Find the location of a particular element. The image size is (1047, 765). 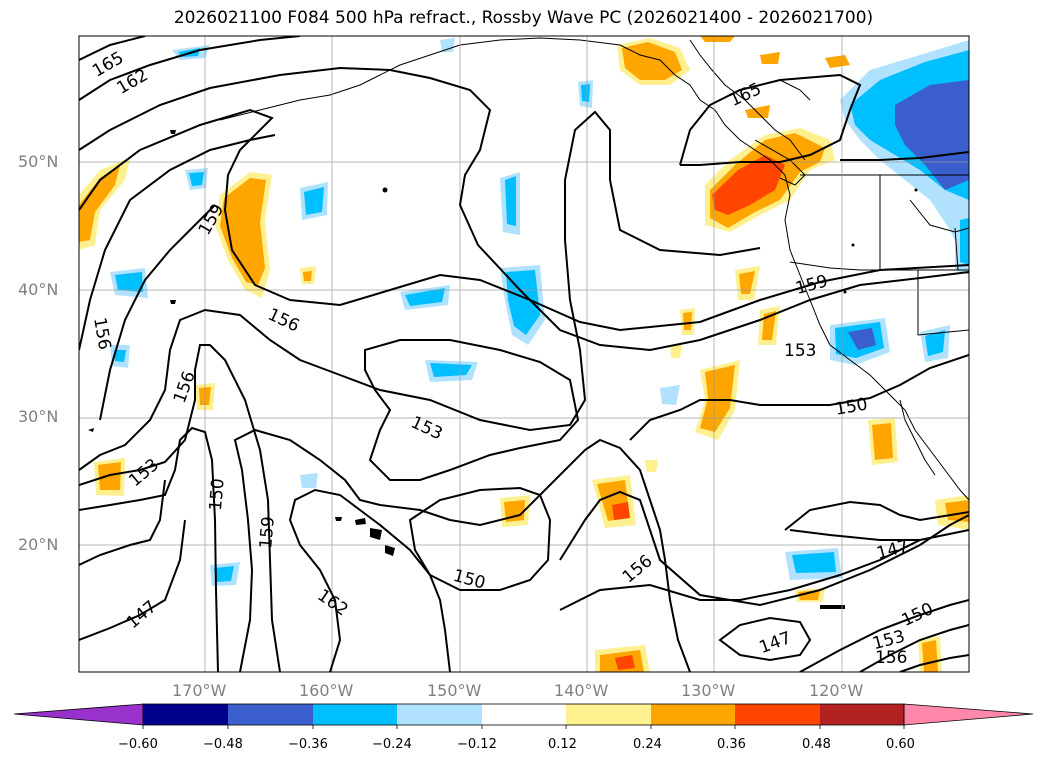

colorbar-tick-label: 0.12 is located at coordinates (562, 744).